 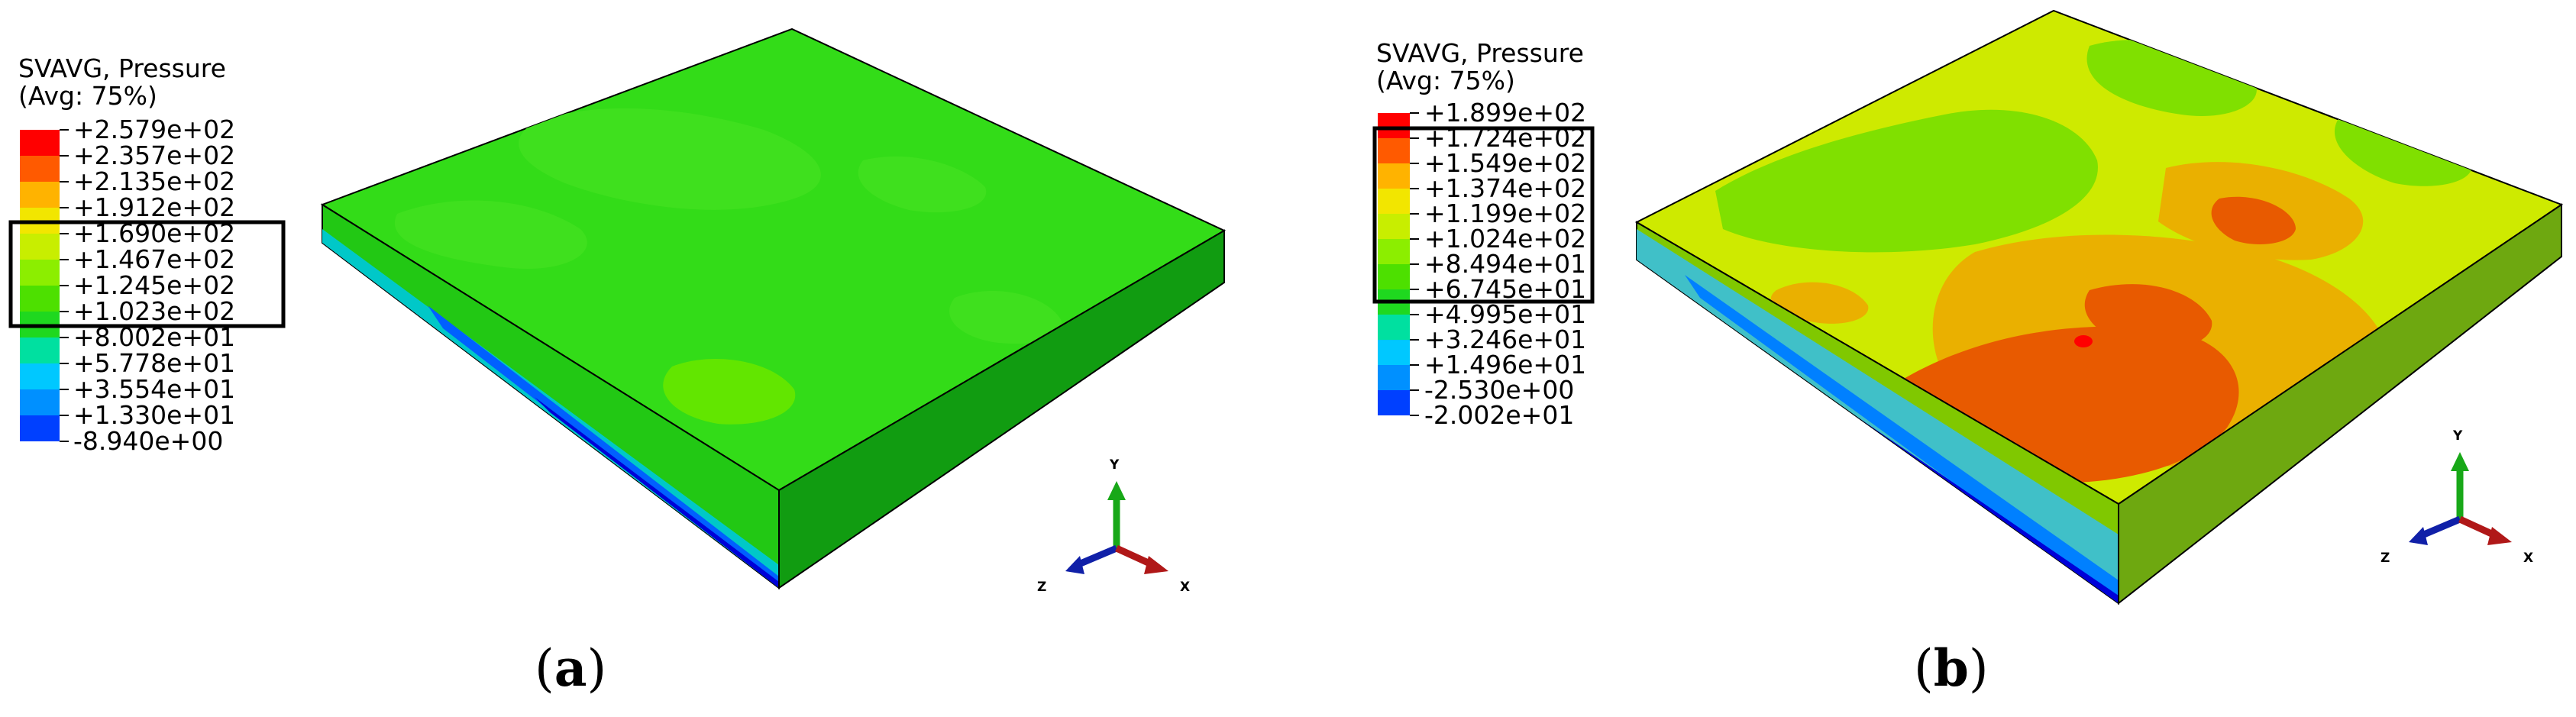 What do you see at coordinates (1505, 188) in the screenshot?
I see `legend-value-label: +1.374e+02` at bounding box center [1505, 188].